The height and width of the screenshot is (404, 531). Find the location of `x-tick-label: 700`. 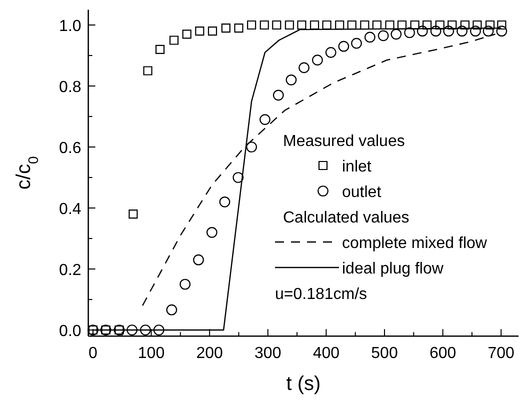

x-tick-label: 700 is located at coordinates (501, 353).